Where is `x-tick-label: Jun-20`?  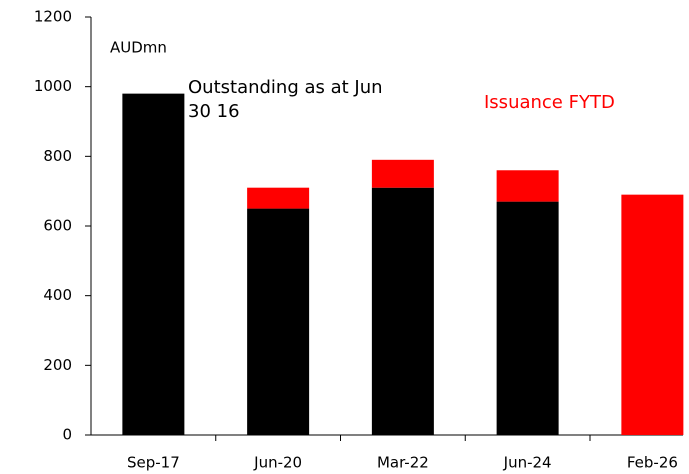 x-tick-label: Jun-20 is located at coordinates (277, 463).